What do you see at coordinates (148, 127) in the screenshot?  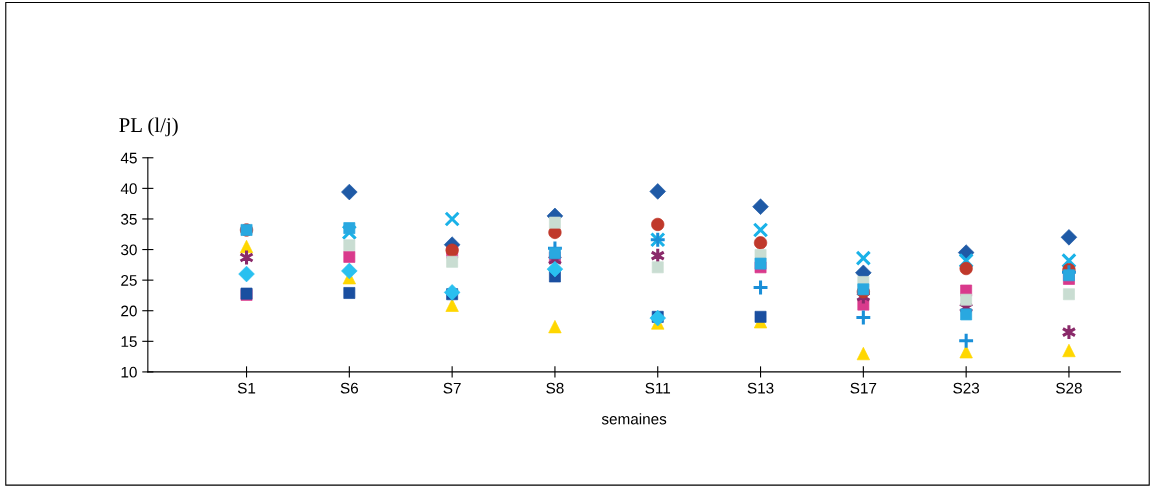 I see `y-axis-title: PL (l/j)` at bounding box center [148, 127].